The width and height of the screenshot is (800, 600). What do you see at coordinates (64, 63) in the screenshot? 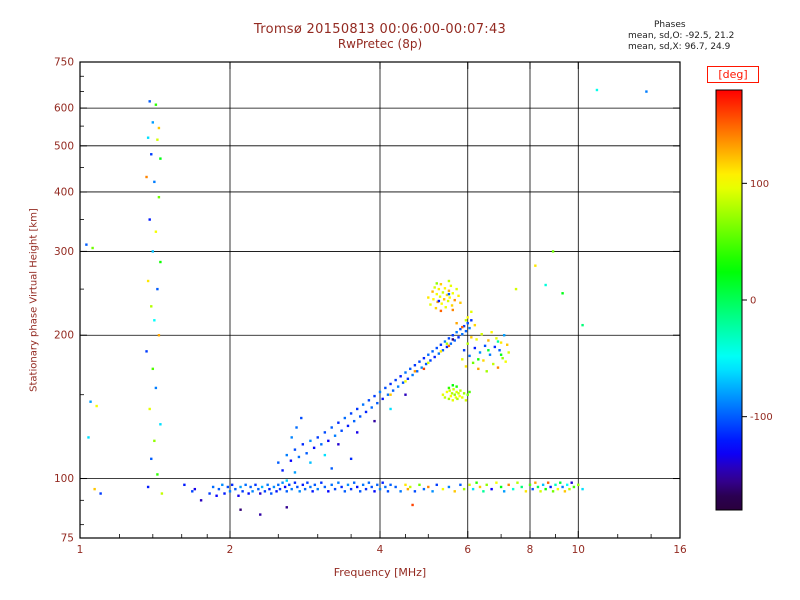
I see `svg-text: 750` at bounding box center [64, 63].